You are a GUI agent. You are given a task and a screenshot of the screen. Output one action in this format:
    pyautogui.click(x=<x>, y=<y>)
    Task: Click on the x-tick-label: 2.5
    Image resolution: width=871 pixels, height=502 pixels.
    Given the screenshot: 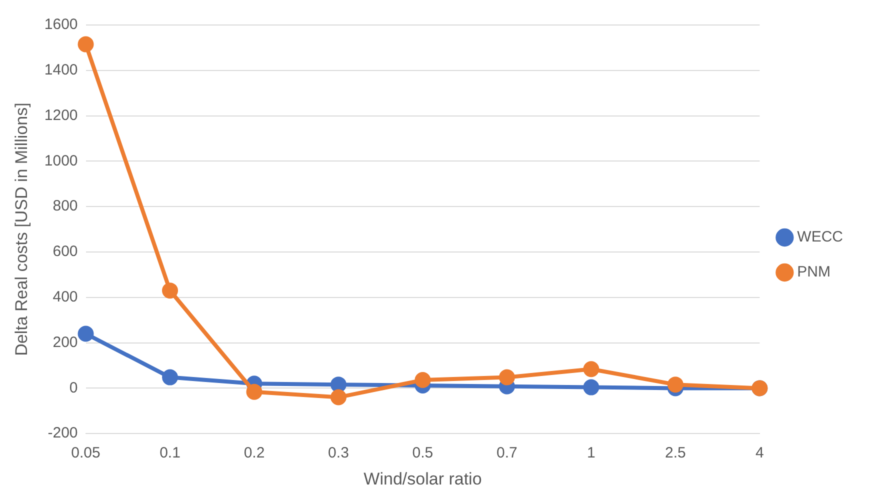 What is the action you would take?
    pyautogui.click(x=675, y=453)
    